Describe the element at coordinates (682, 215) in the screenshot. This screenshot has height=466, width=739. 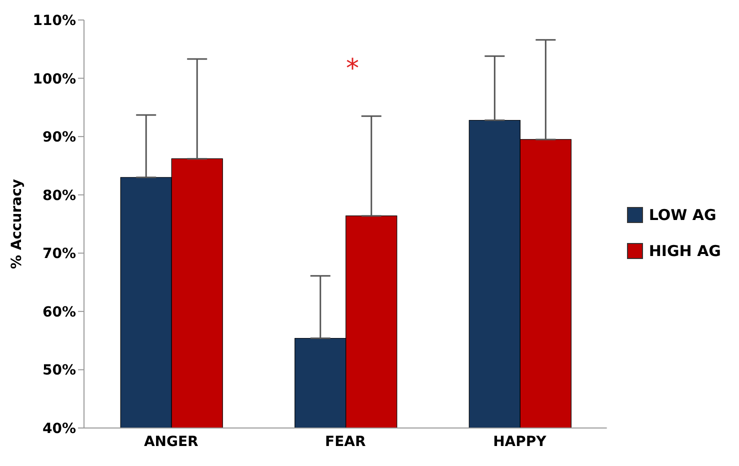
I see `legend-label: LOW AG` at that location.